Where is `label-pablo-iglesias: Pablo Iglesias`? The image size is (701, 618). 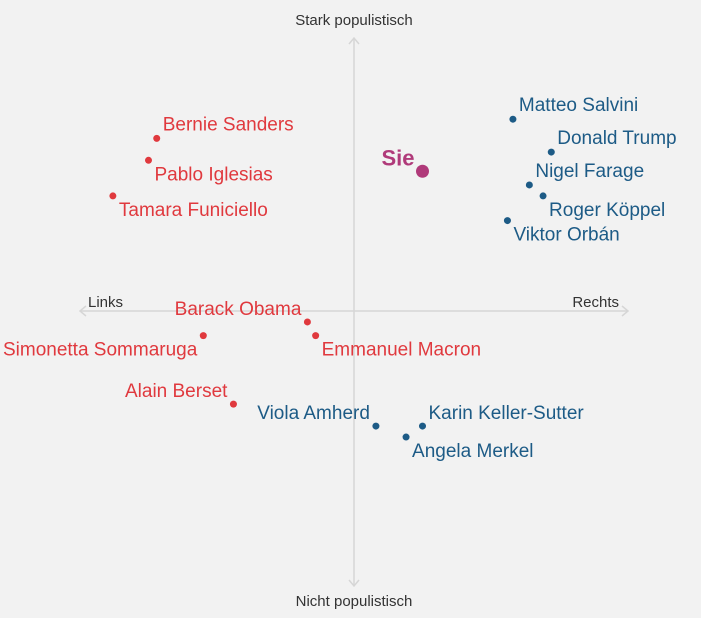
label-pablo-iglesias: Pablo Iglesias is located at coordinates (214, 174).